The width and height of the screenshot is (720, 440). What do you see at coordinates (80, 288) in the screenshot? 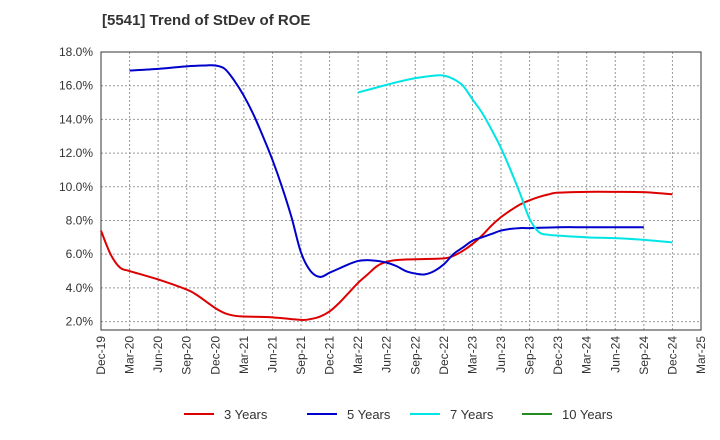
I see `y-tick-label: 4.0%` at bounding box center [80, 288].